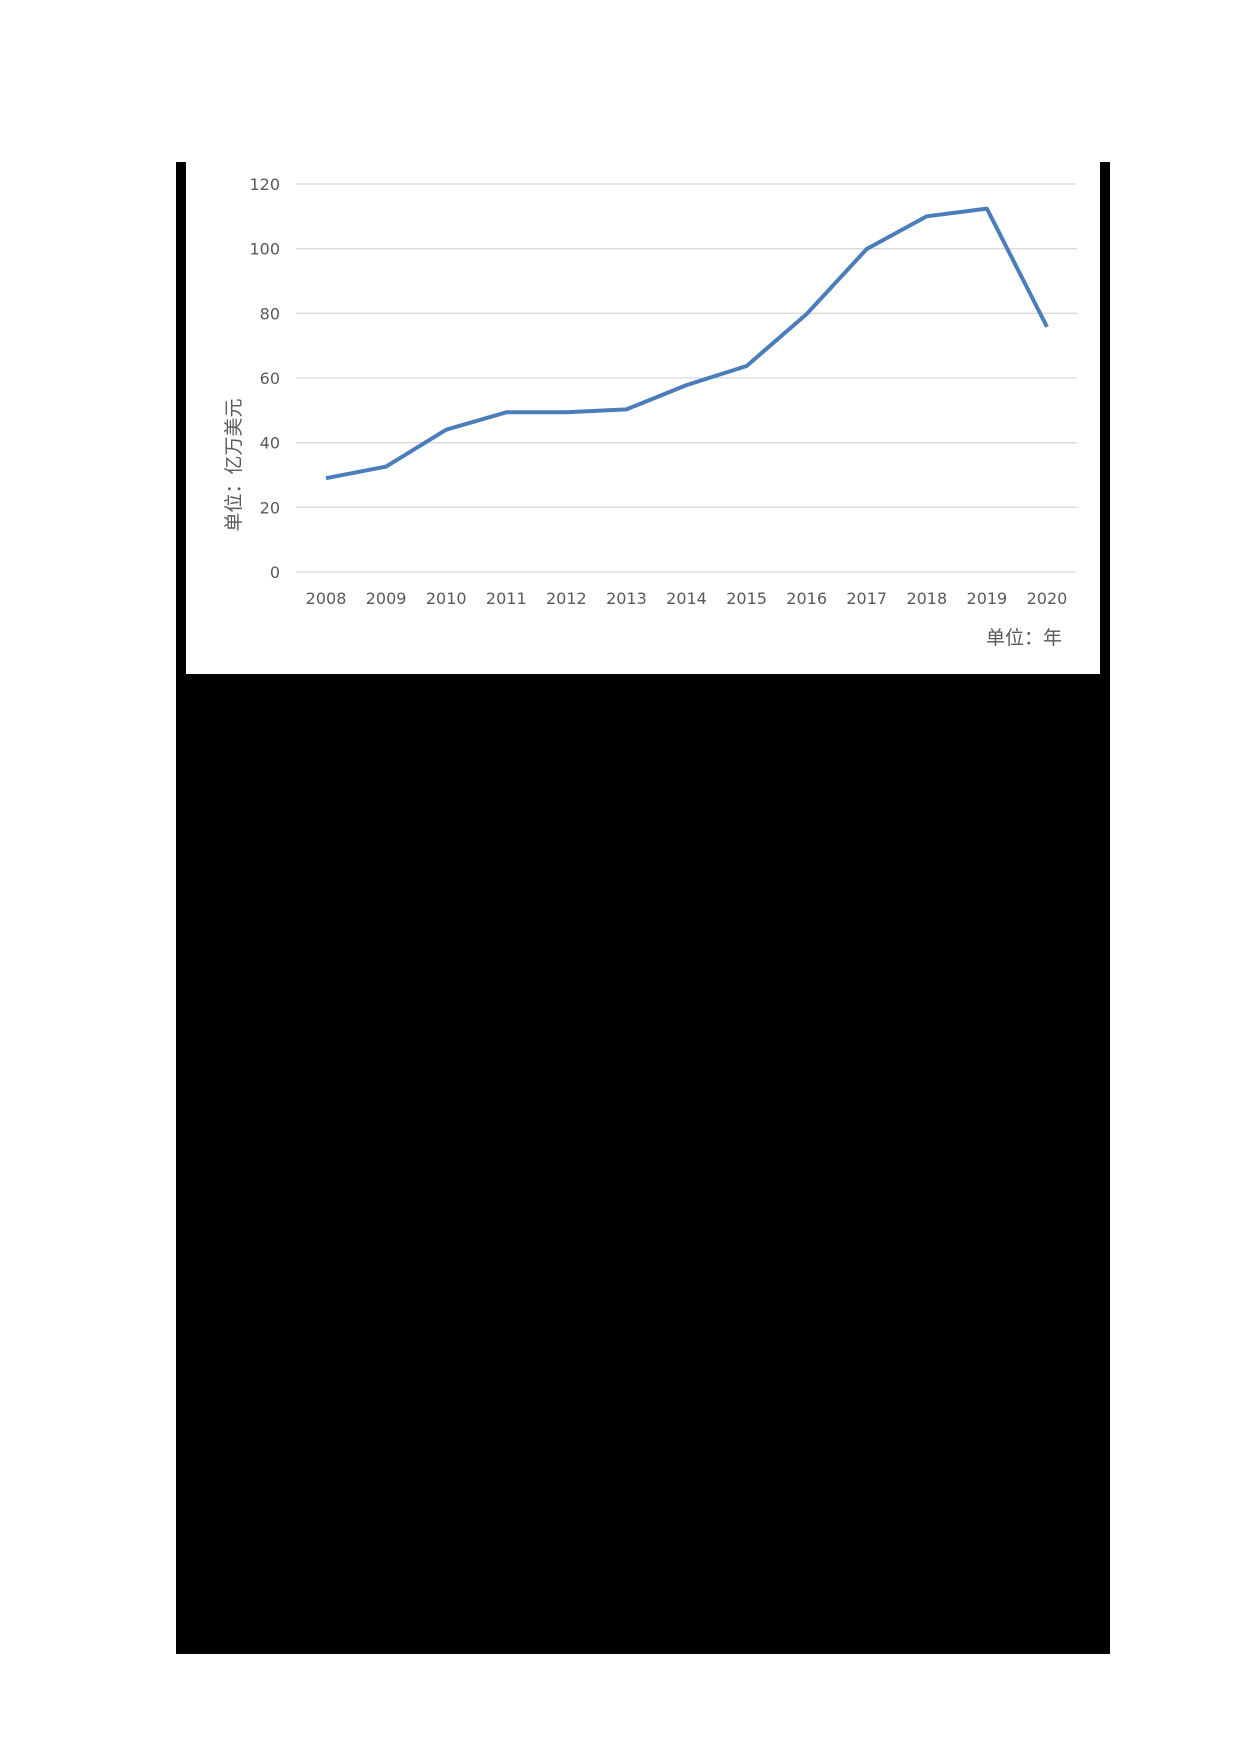 The height and width of the screenshot is (1754, 1240). What do you see at coordinates (264, 249) in the screenshot?
I see `y-tick-label: 100` at bounding box center [264, 249].